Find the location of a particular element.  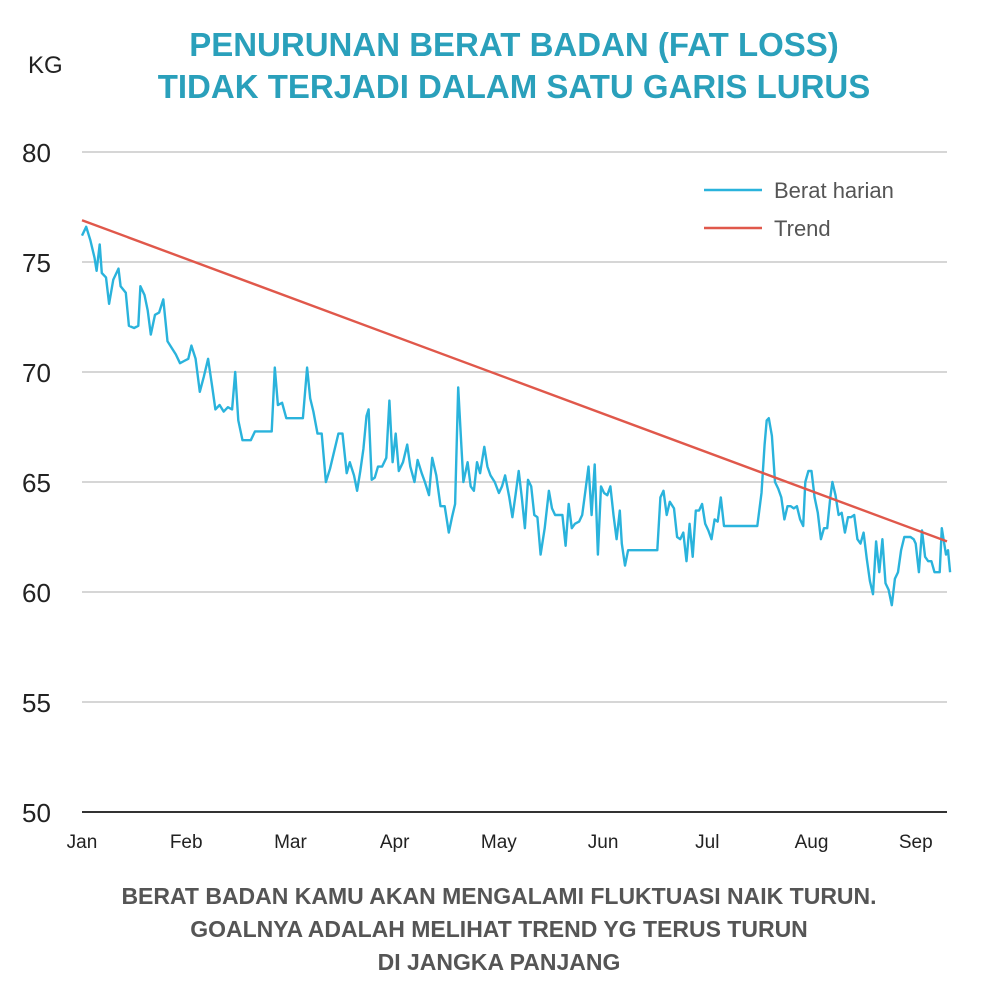

y-tick-label: 65 is located at coordinates (36, 483).